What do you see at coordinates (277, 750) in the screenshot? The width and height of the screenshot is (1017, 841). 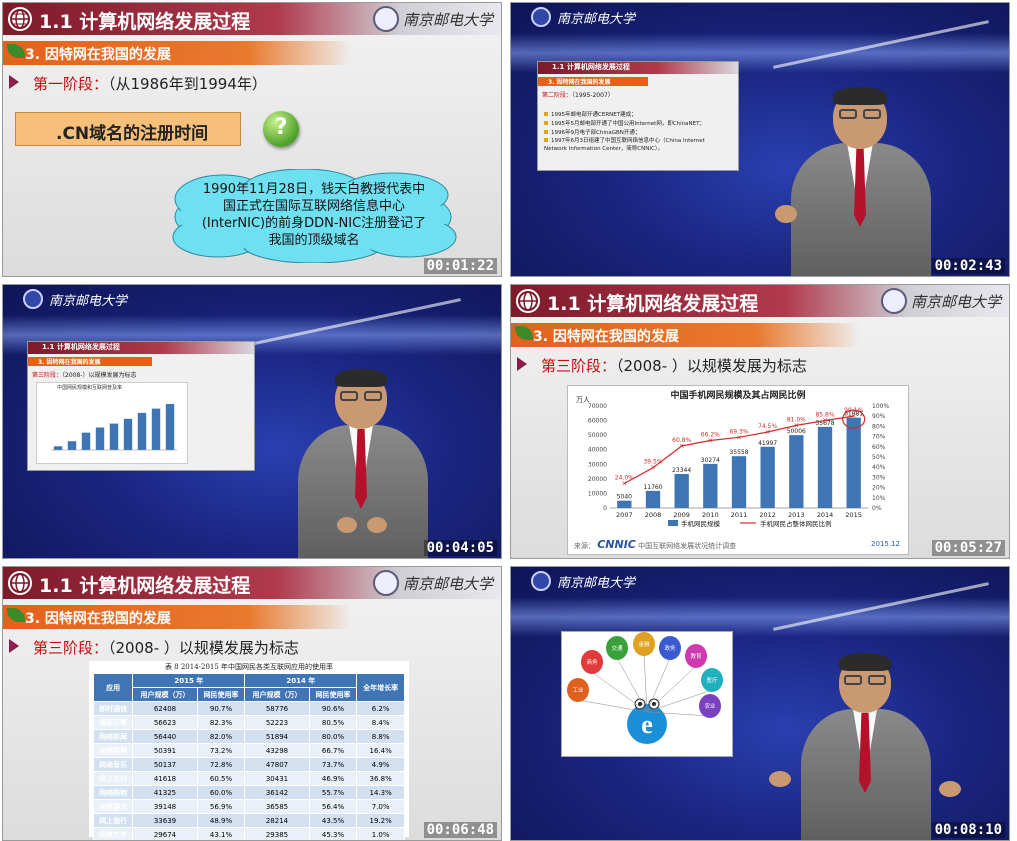 I see `table-cell: 43298` at bounding box center [277, 750].